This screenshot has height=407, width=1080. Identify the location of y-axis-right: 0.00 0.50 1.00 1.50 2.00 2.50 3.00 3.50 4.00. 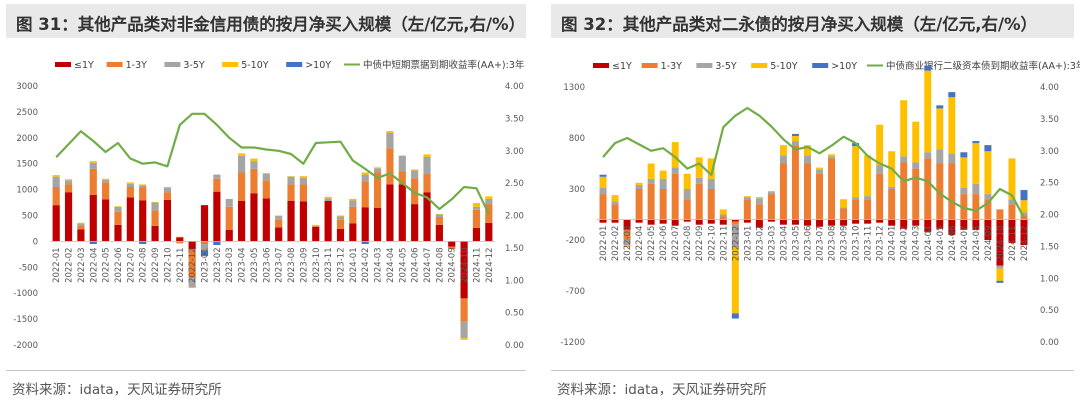
(514, 216).